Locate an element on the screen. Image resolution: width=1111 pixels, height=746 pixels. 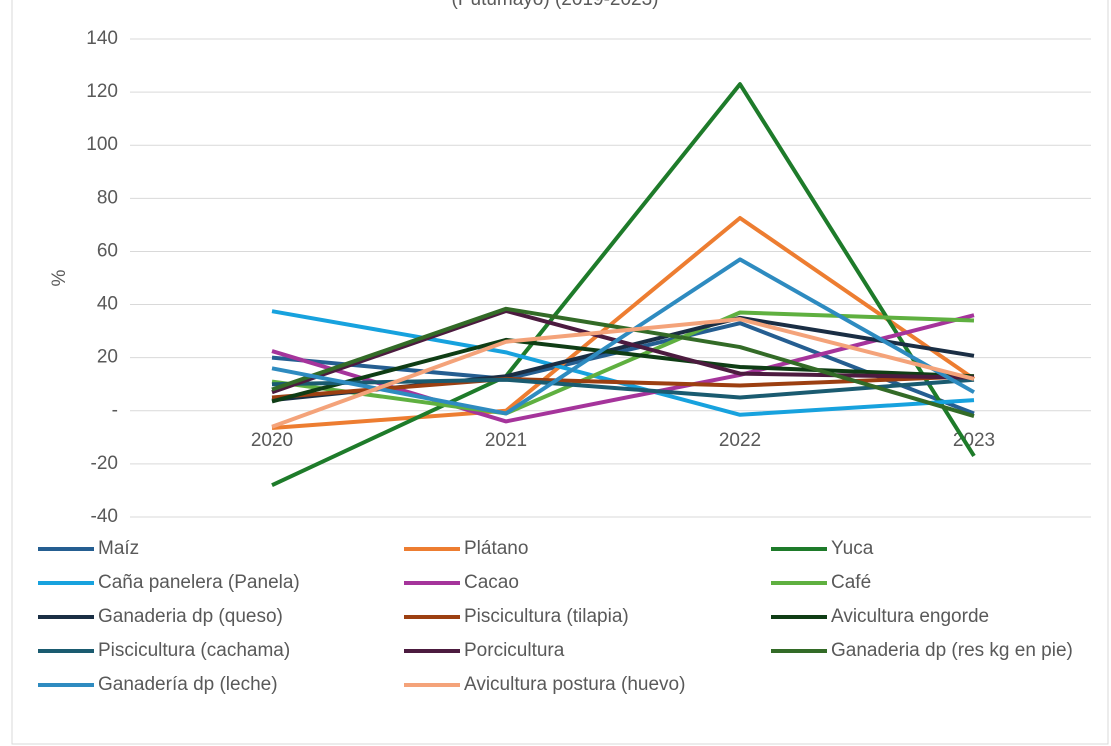
y-tick-label: 120 is located at coordinates (102, 91).